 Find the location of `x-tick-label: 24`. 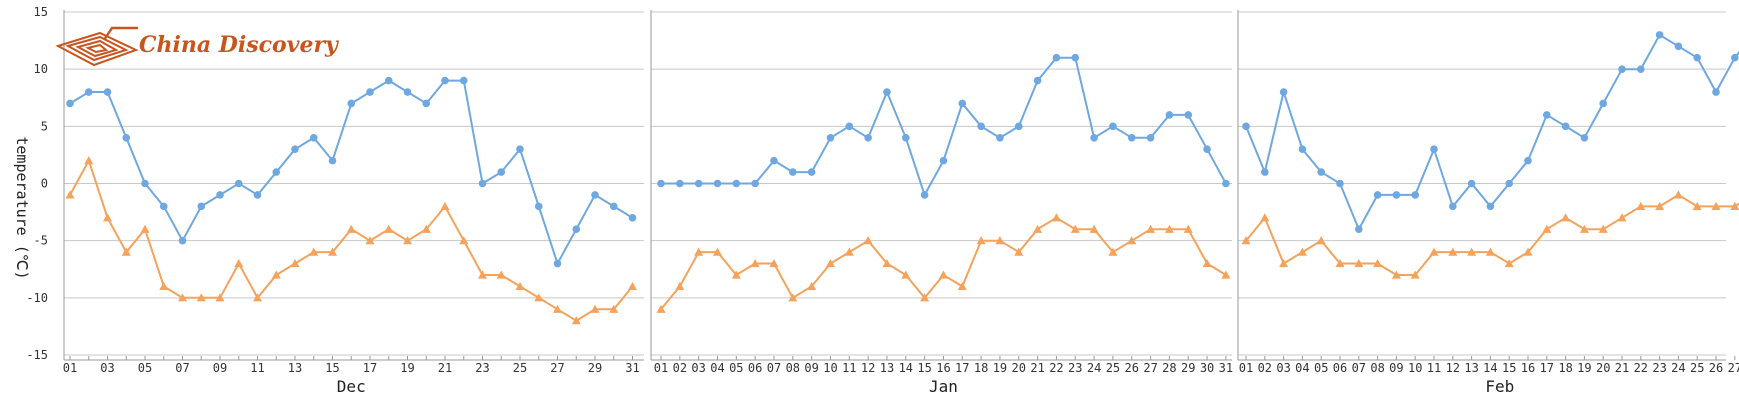

x-tick-label: 24 is located at coordinates (1094, 368).